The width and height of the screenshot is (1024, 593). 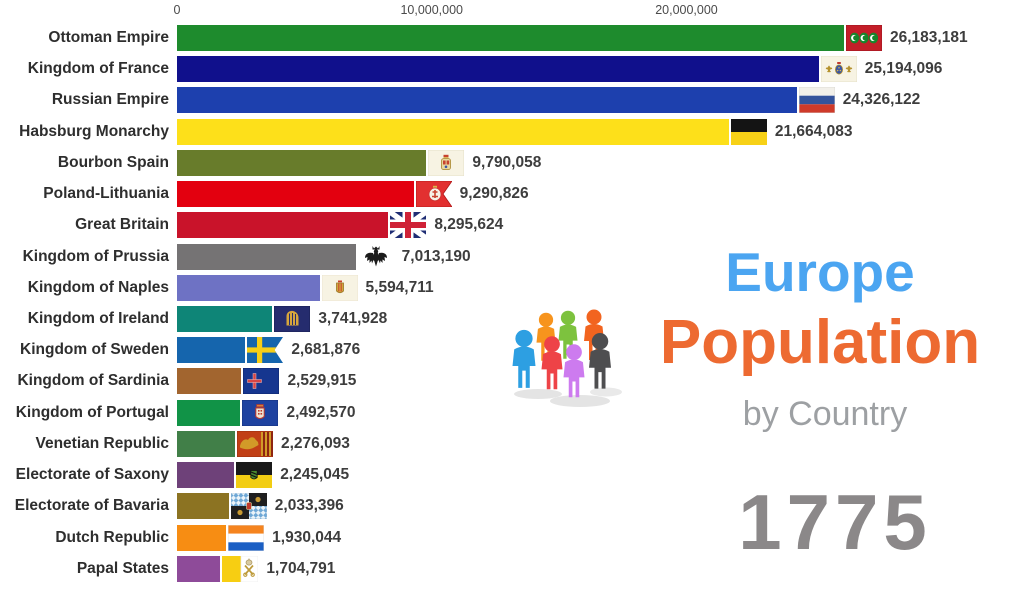 I want to click on population-value: 2,245,045, so click(x=315, y=475).